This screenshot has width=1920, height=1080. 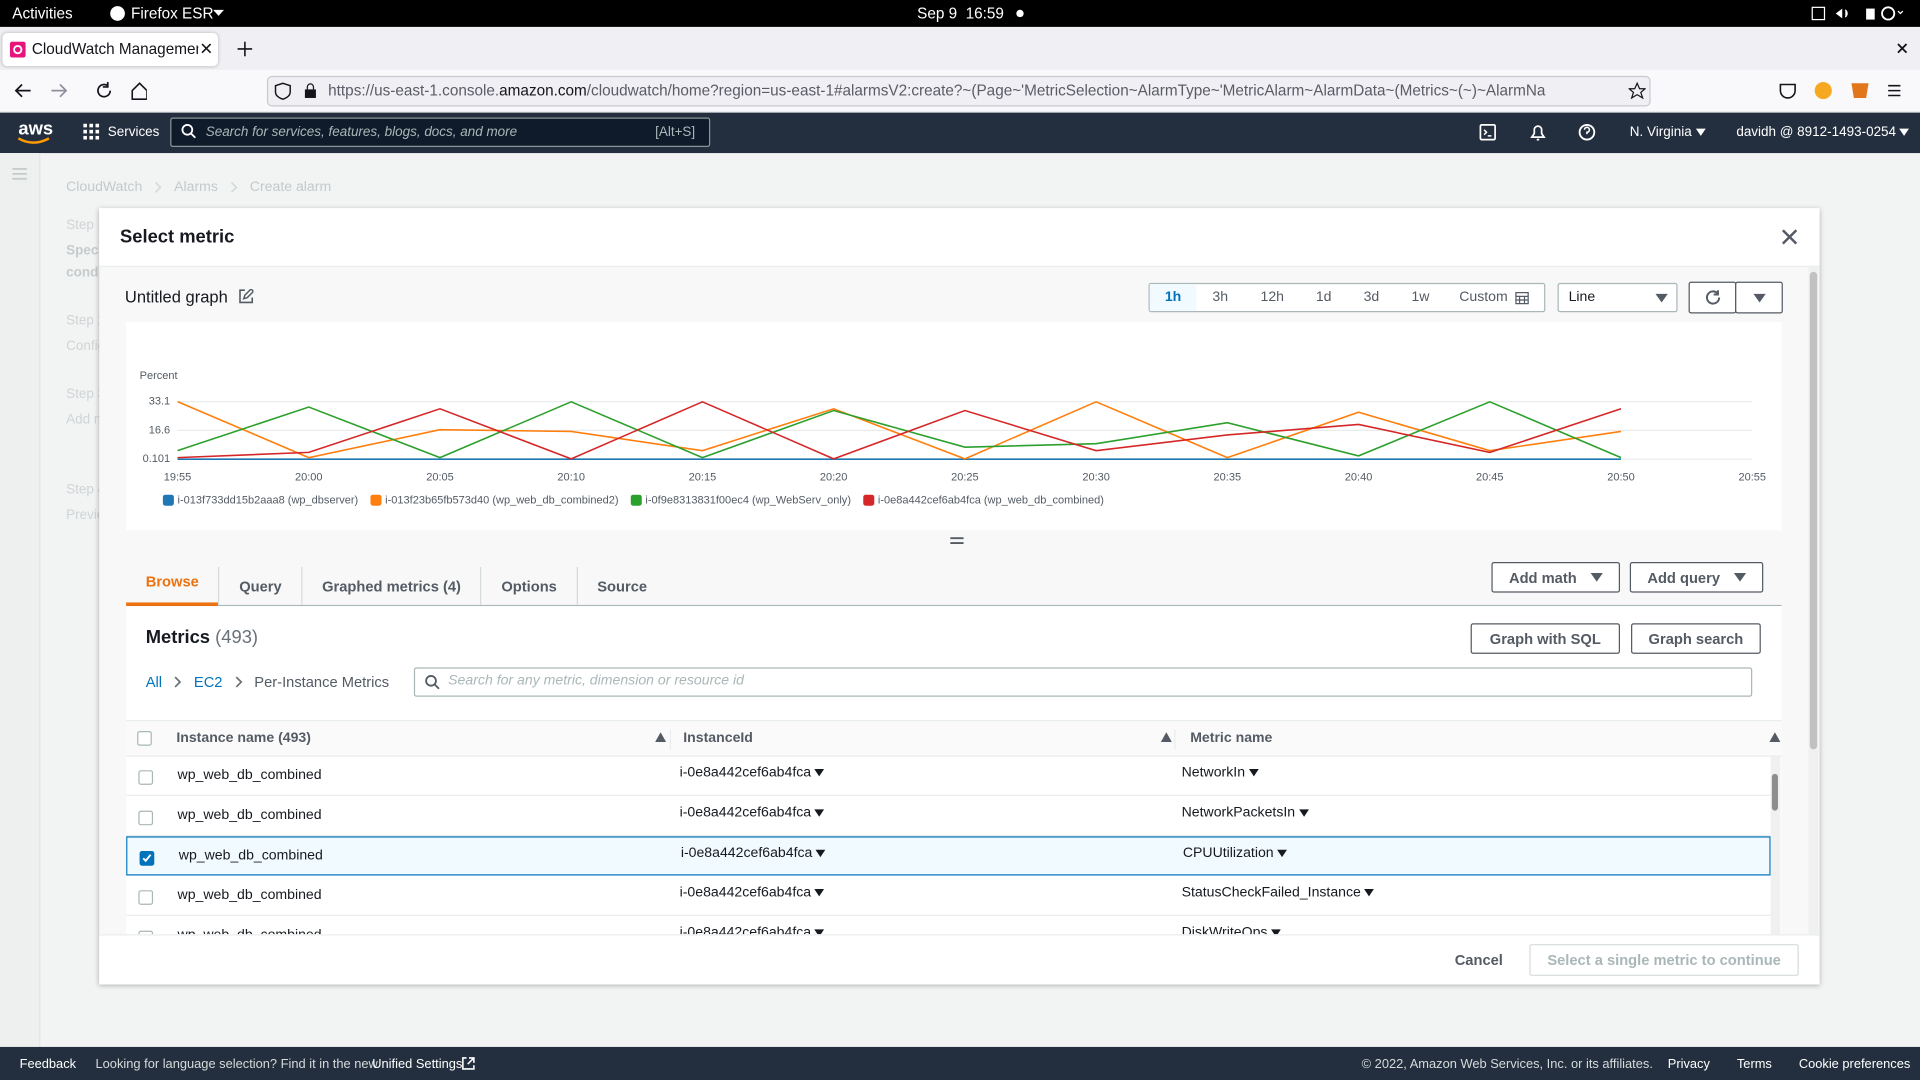 What do you see at coordinates (1823, 132) in the screenshot?
I see `account-menu: davidh @ 8912-1493-0254` at bounding box center [1823, 132].